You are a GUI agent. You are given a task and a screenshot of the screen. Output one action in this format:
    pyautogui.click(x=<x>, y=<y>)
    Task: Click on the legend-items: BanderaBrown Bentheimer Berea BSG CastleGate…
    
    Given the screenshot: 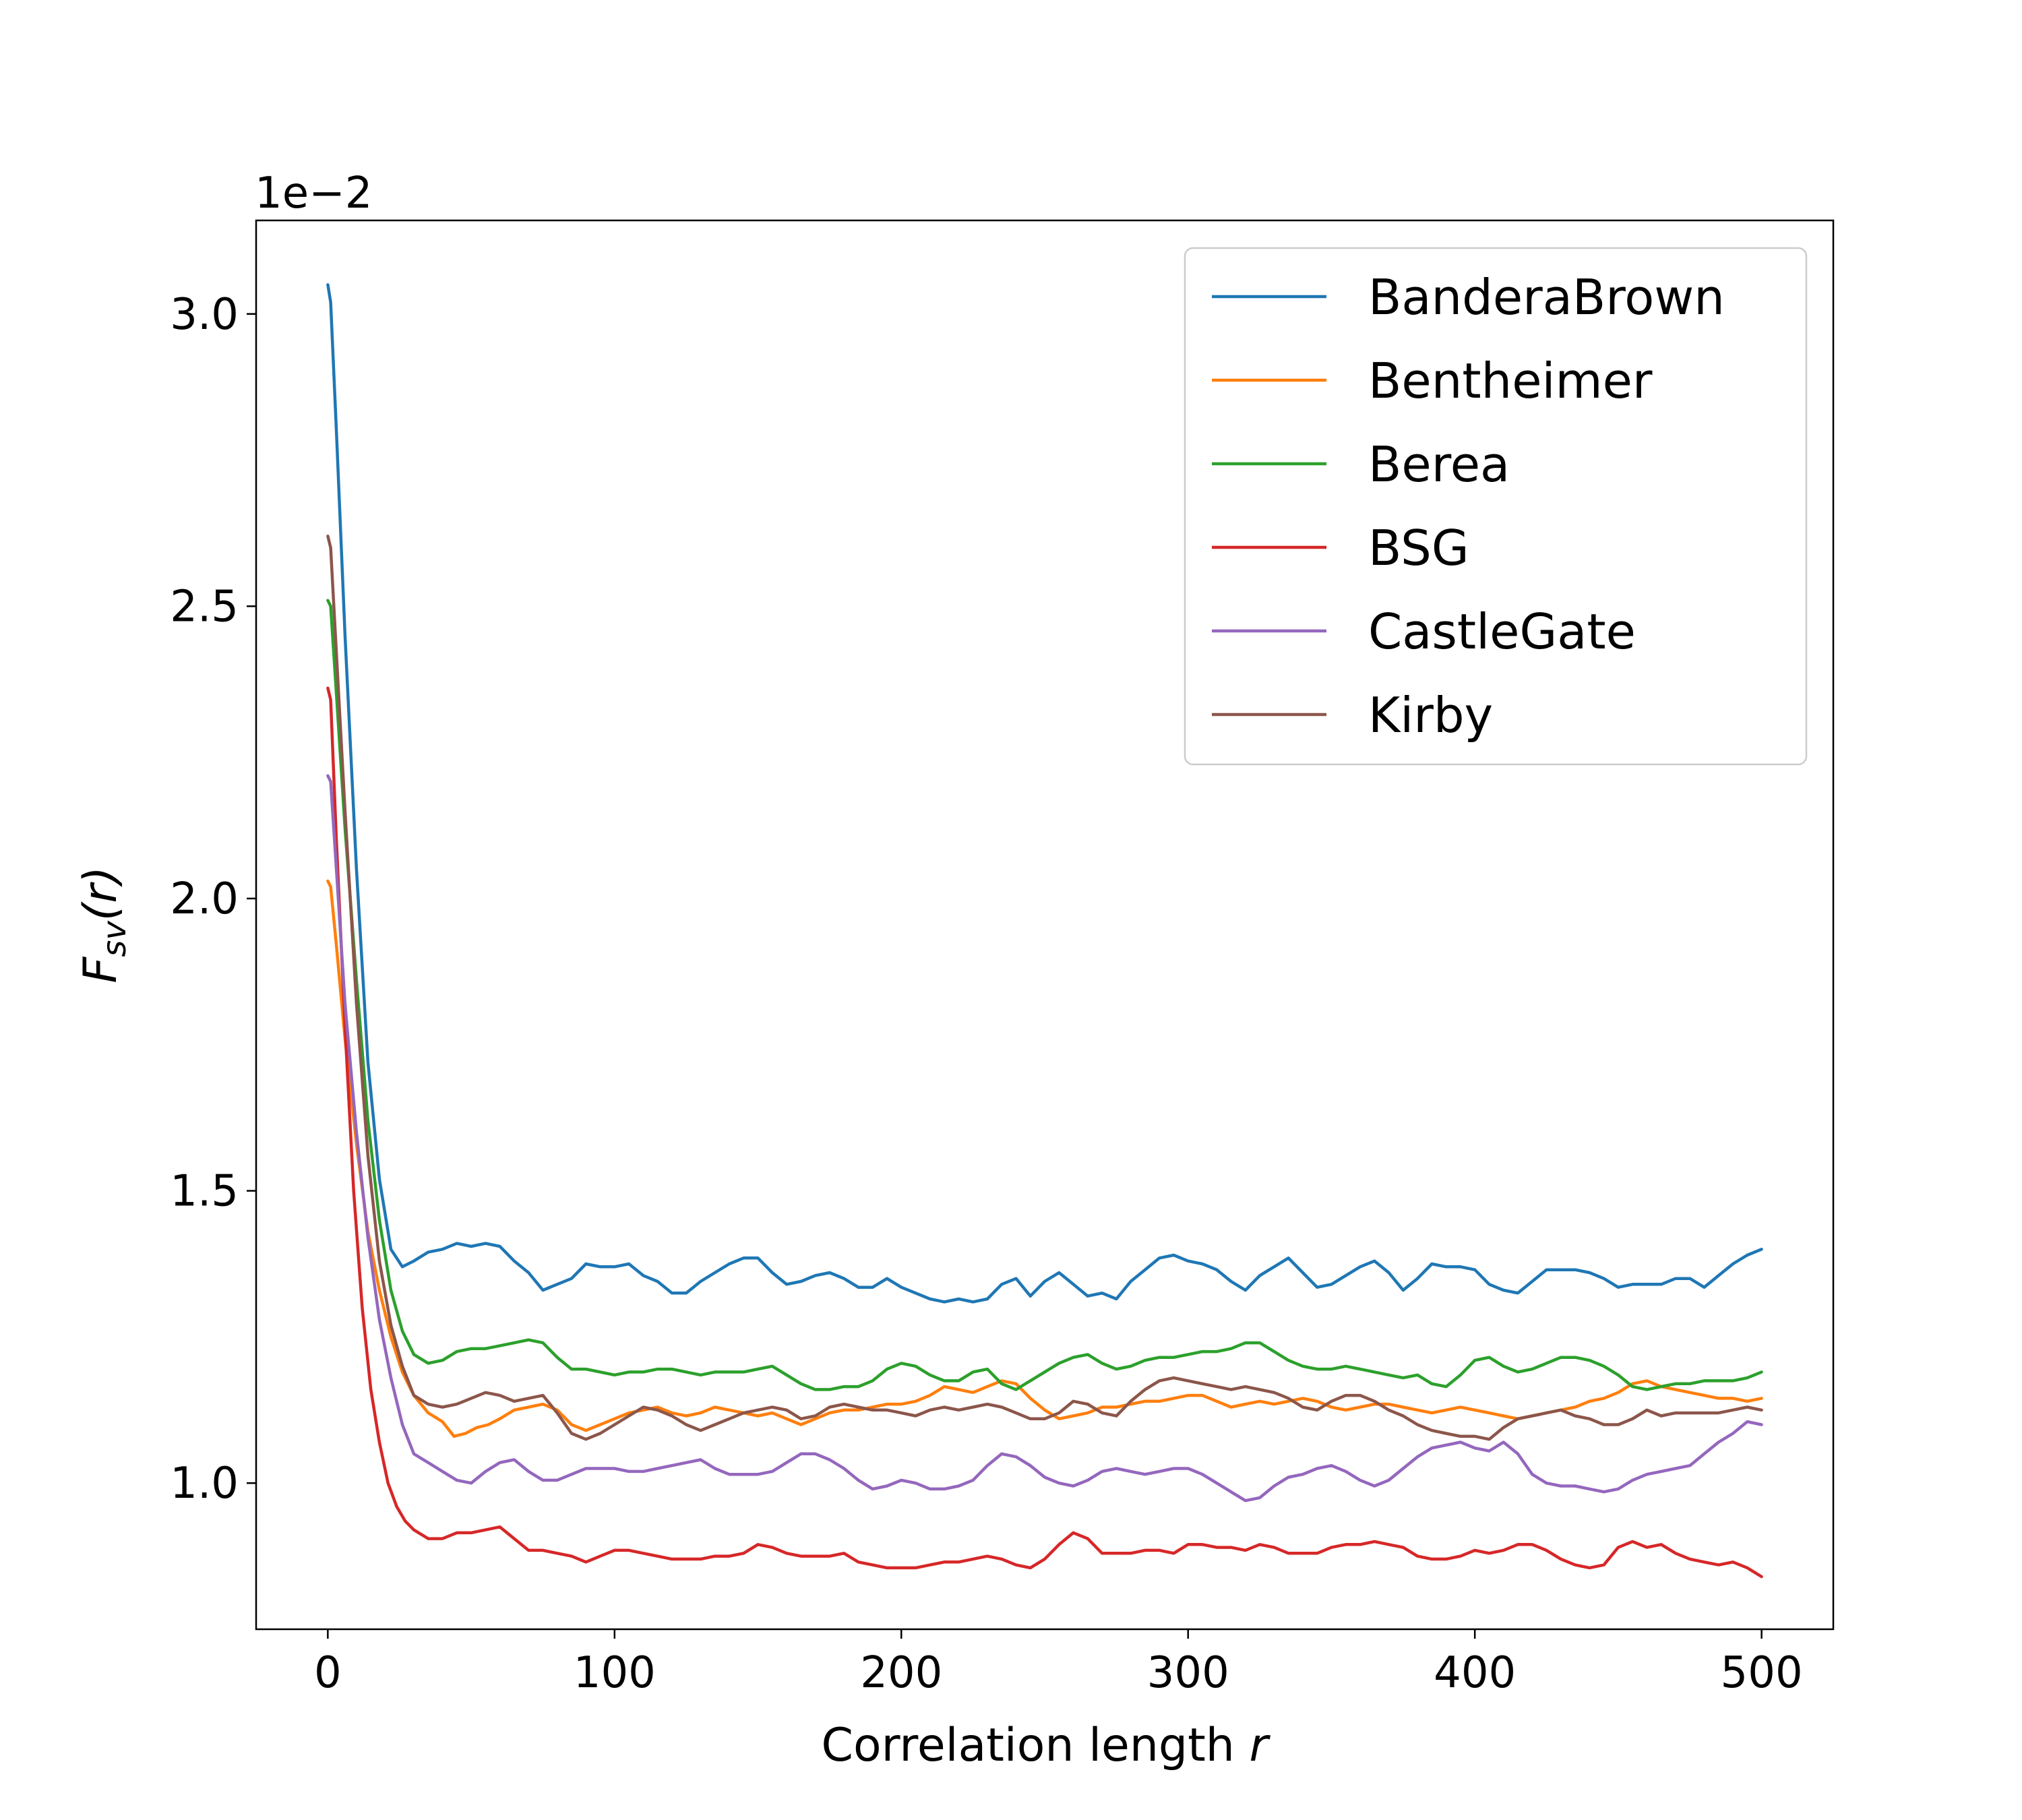 What is the action you would take?
    pyautogui.click(x=1468, y=507)
    